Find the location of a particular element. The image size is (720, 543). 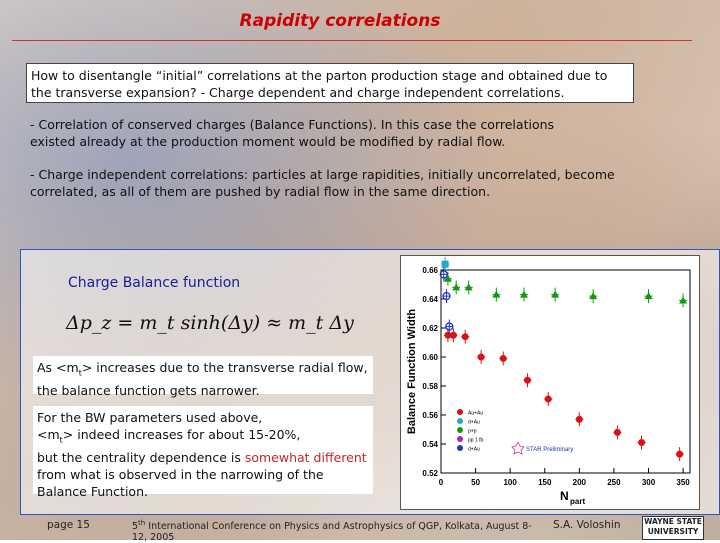

x-tick-label: 0 is located at coordinates (441, 482).